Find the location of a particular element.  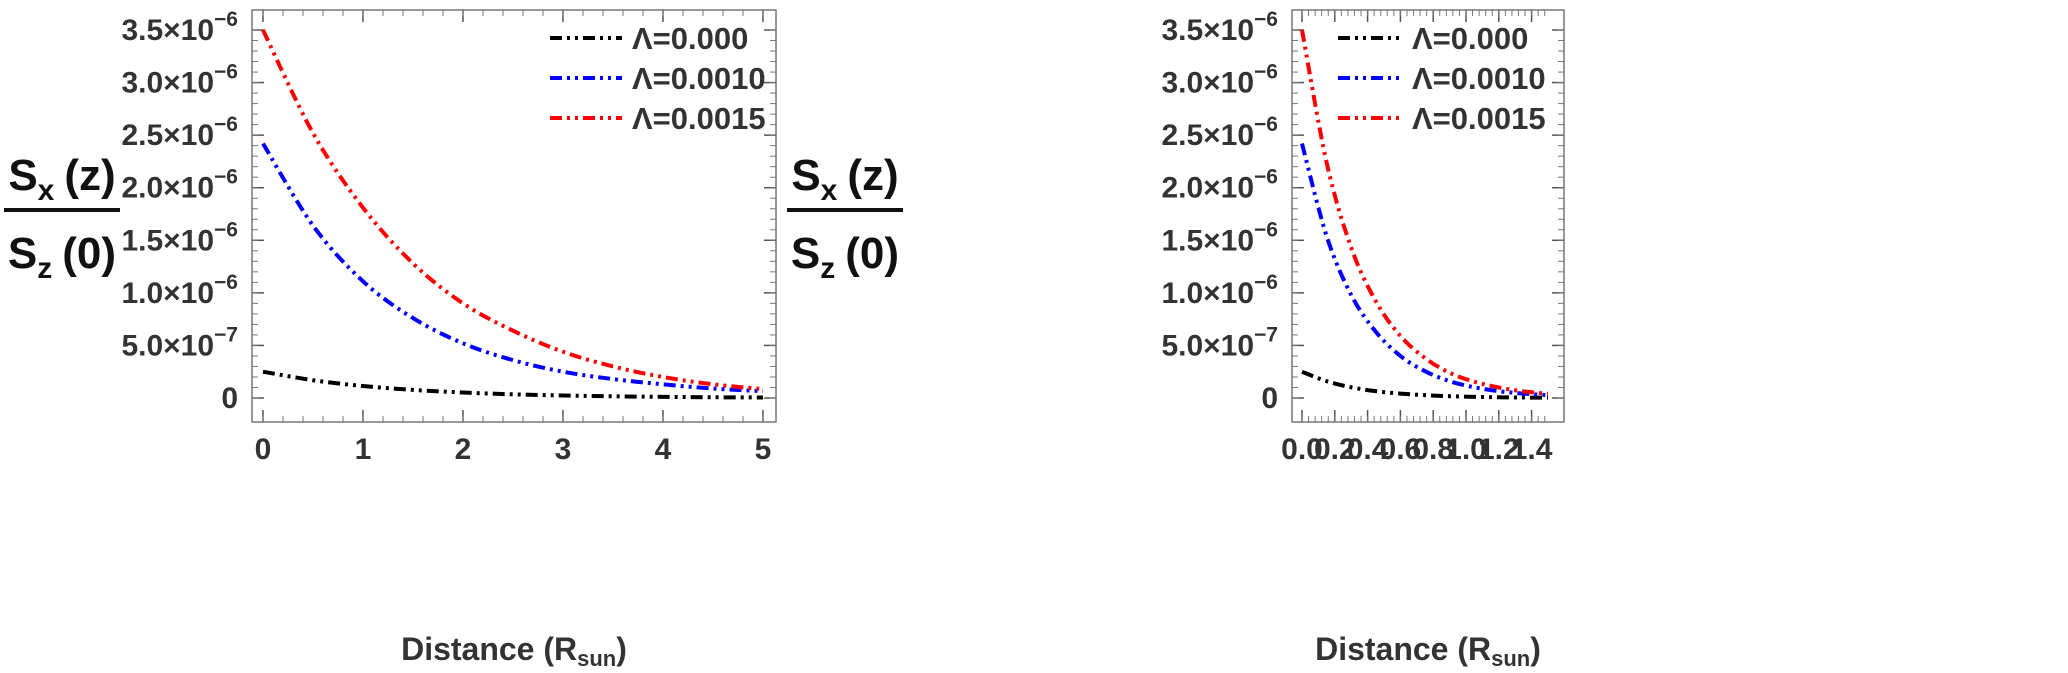

x-tick-label: 0.2 is located at coordinates (1335, 449).